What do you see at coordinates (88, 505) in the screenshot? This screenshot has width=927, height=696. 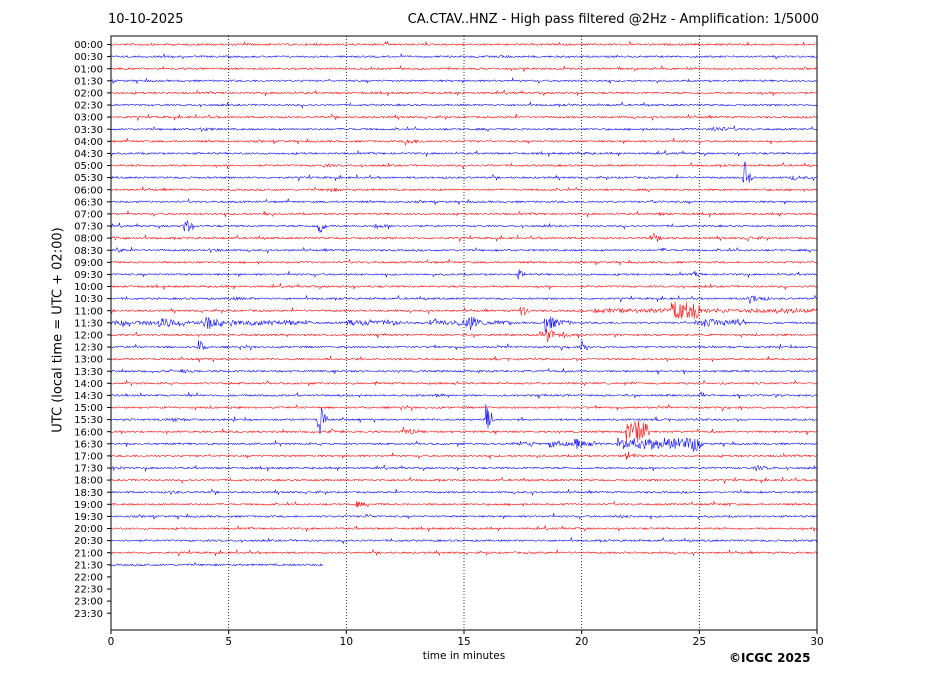 I see `y-tick-label: 19:00` at bounding box center [88, 505].